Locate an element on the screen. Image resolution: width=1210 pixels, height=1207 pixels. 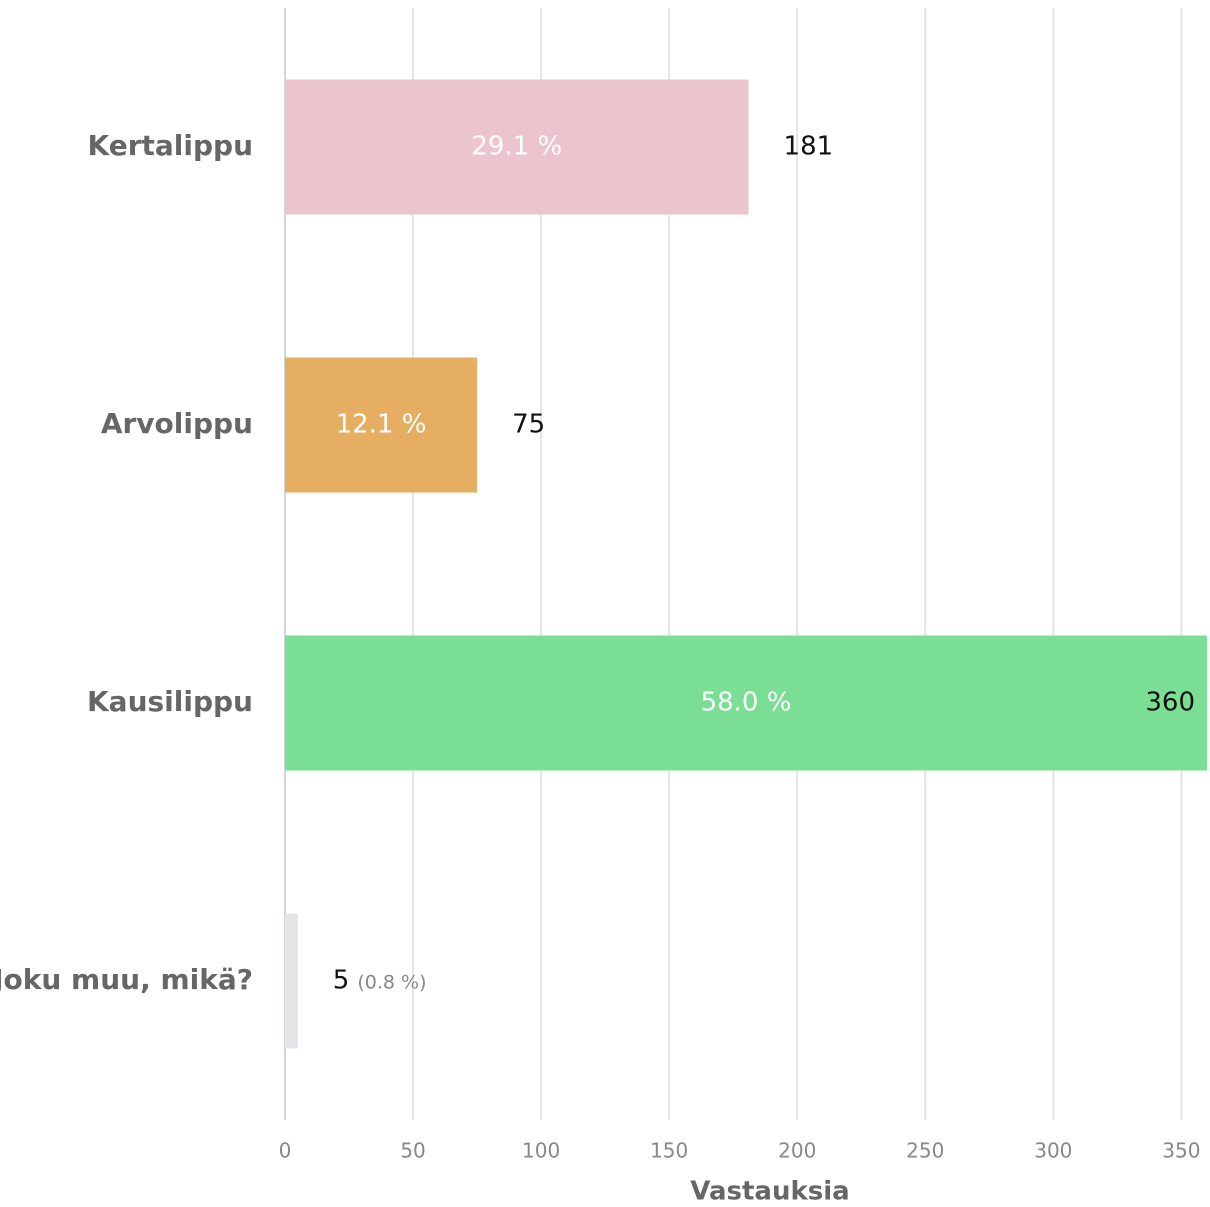
value-label: 75 is located at coordinates (528, 425).